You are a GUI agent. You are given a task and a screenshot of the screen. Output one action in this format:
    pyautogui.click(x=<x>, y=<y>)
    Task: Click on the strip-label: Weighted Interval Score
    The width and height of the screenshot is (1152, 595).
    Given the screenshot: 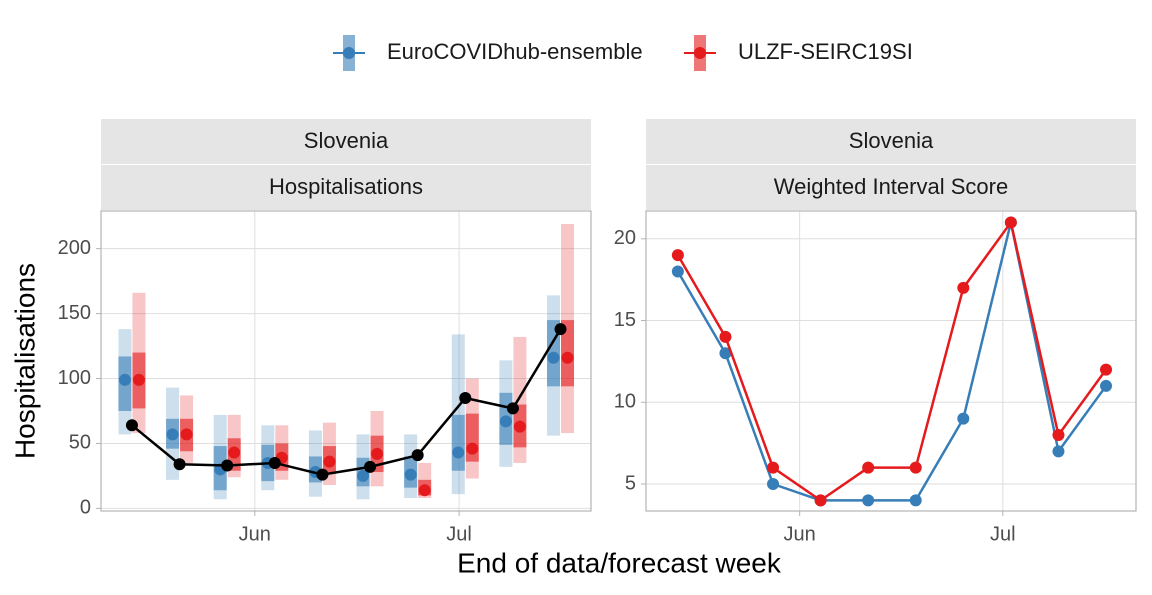 What is the action you would take?
    pyautogui.click(x=891, y=186)
    